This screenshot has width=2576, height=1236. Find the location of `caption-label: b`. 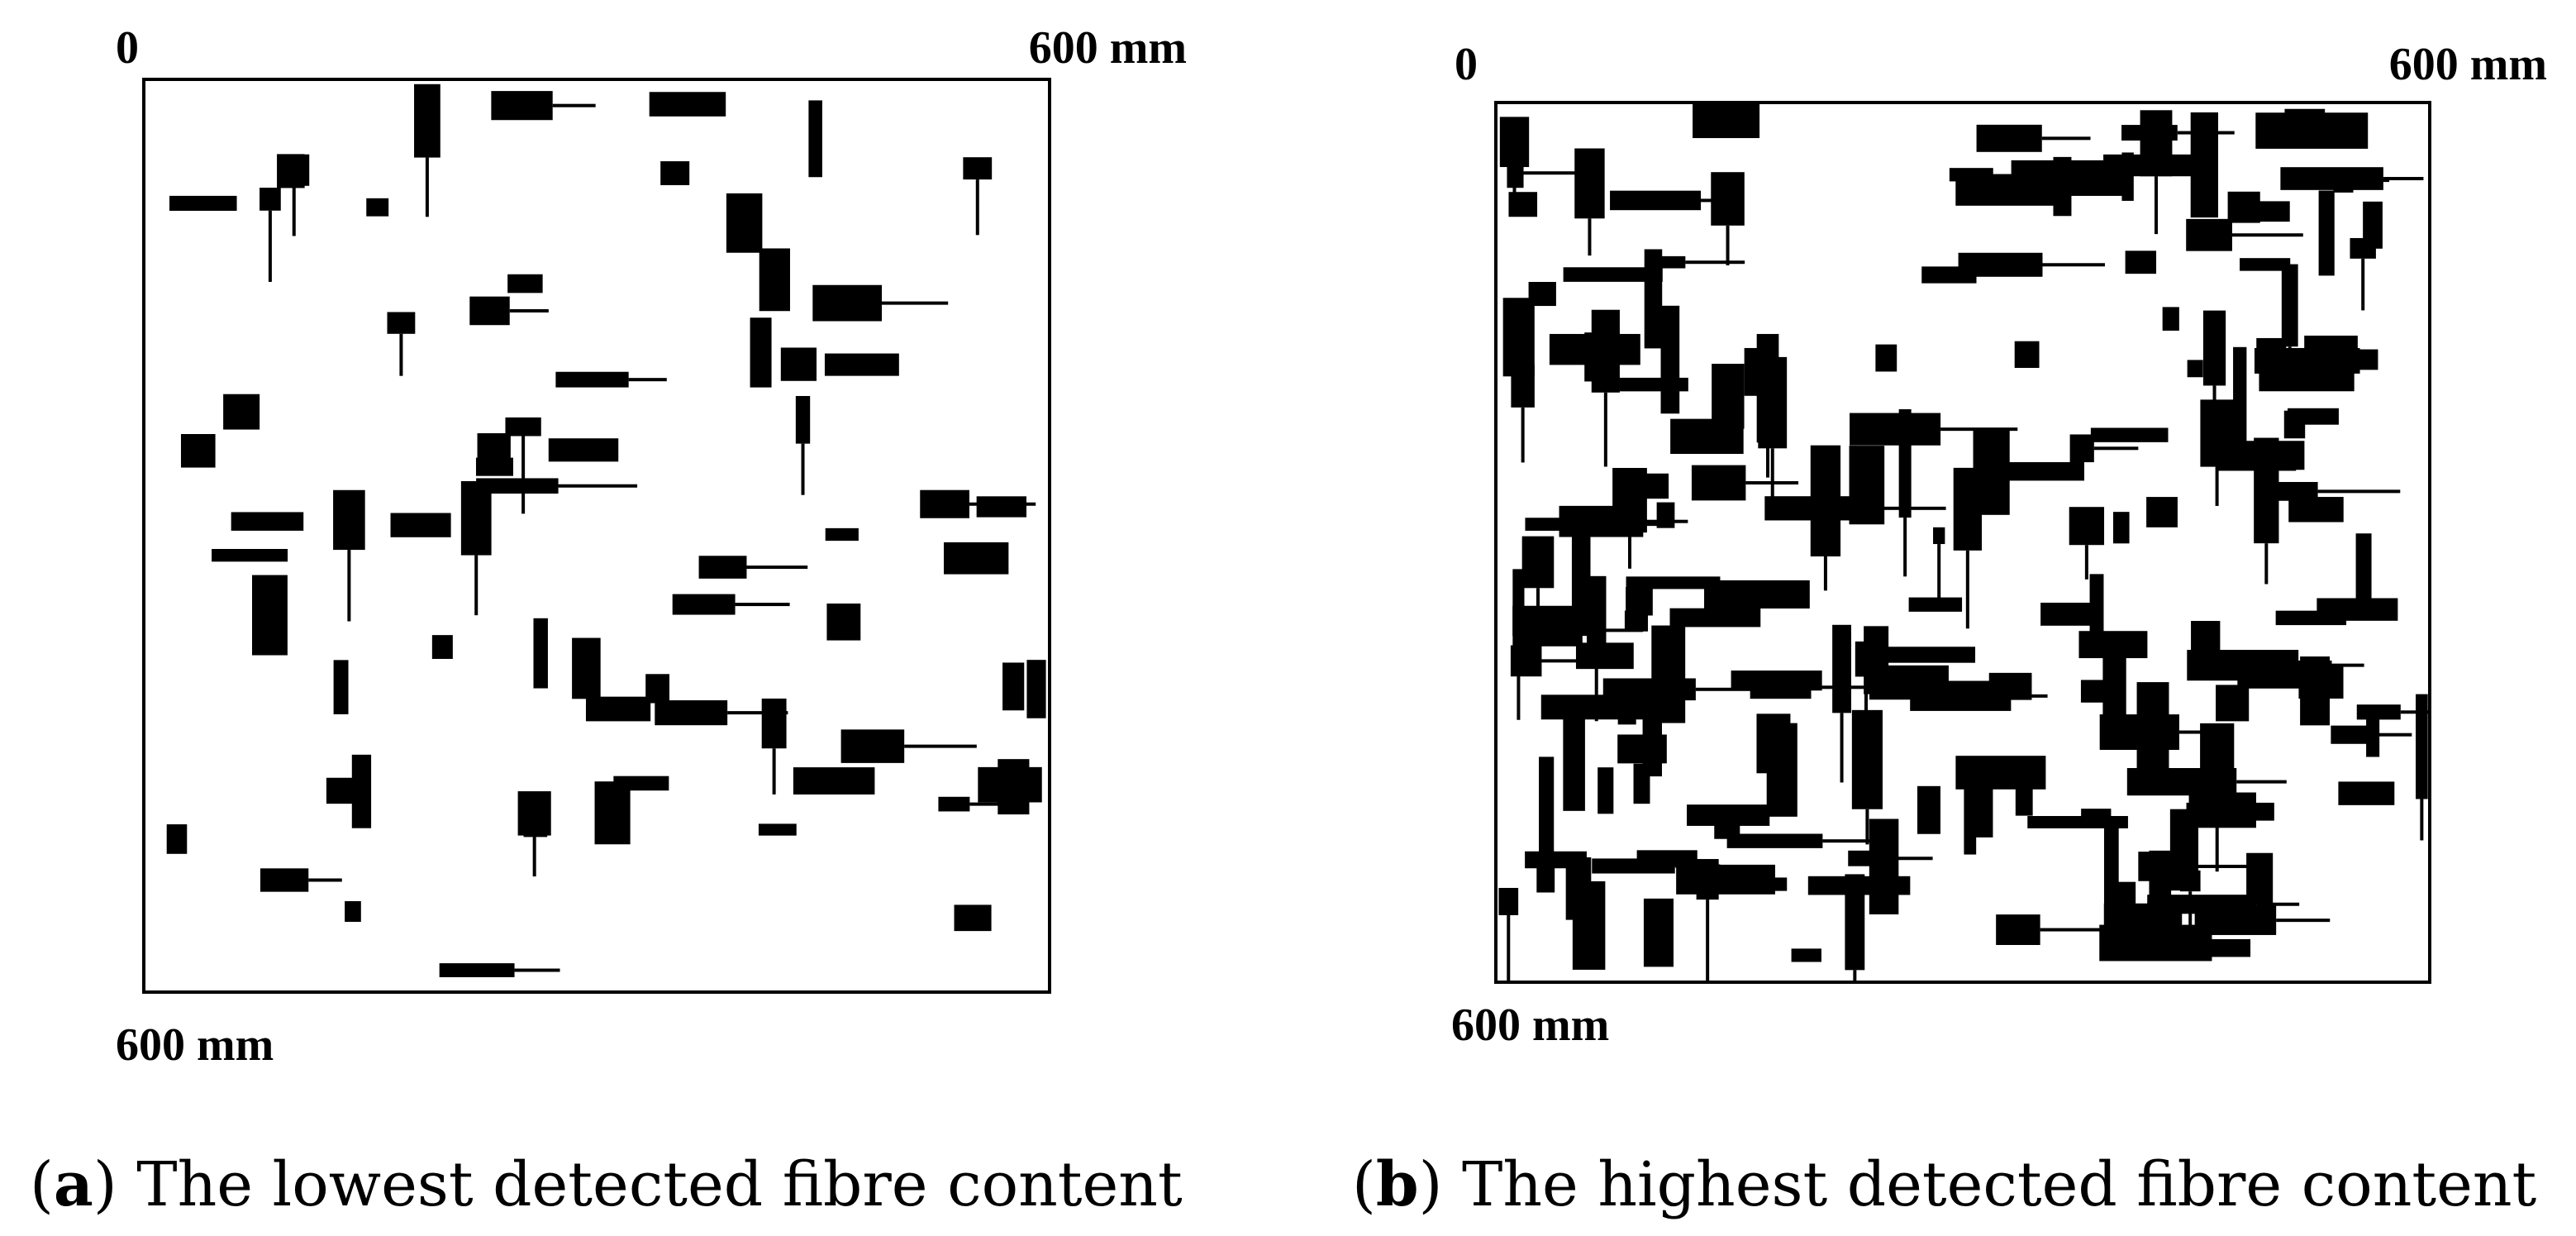

caption-label: b is located at coordinates (1398, 1185).